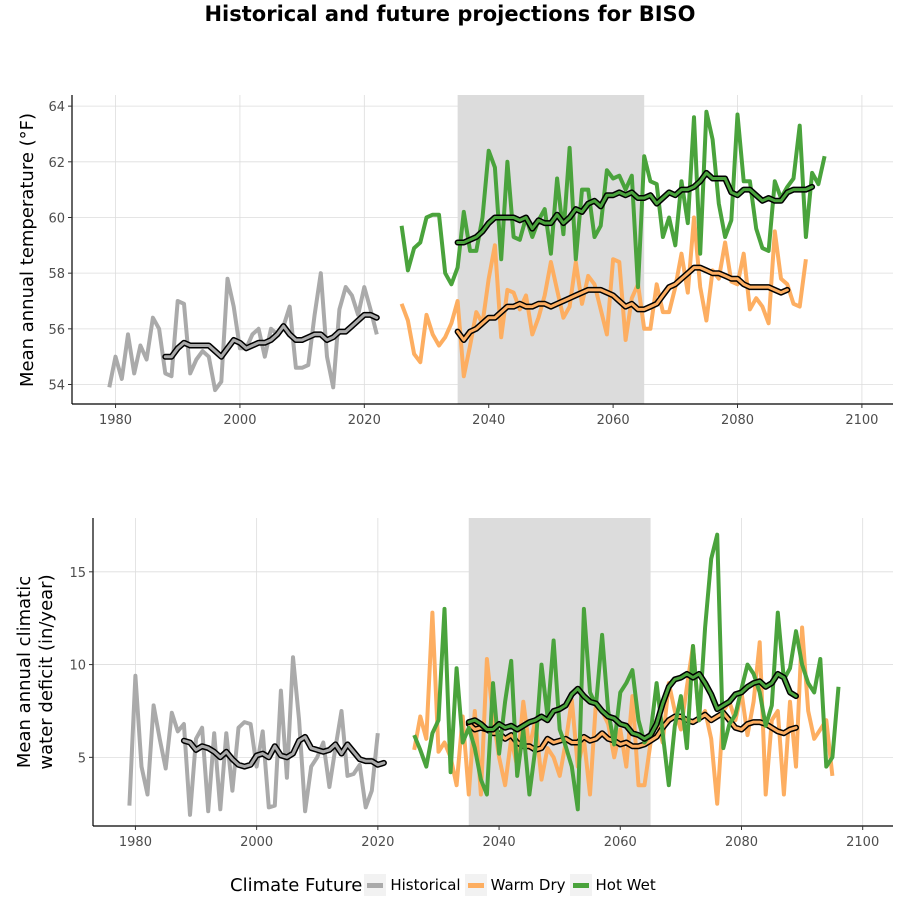  What do you see at coordinates (82, 758) in the screenshot?
I see `y-tick-label: 5` at bounding box center [82, 758].